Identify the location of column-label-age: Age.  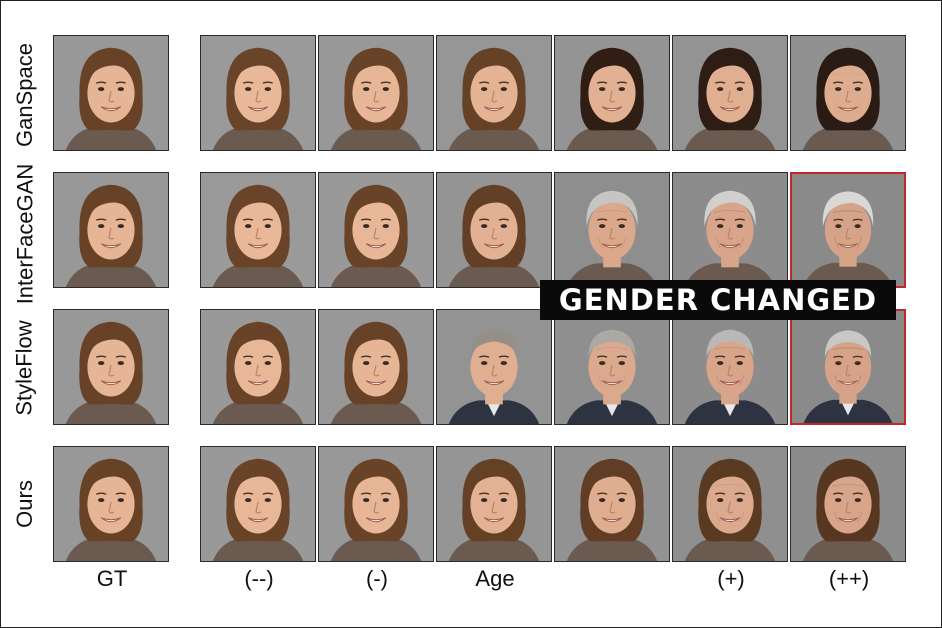
(495, 578).